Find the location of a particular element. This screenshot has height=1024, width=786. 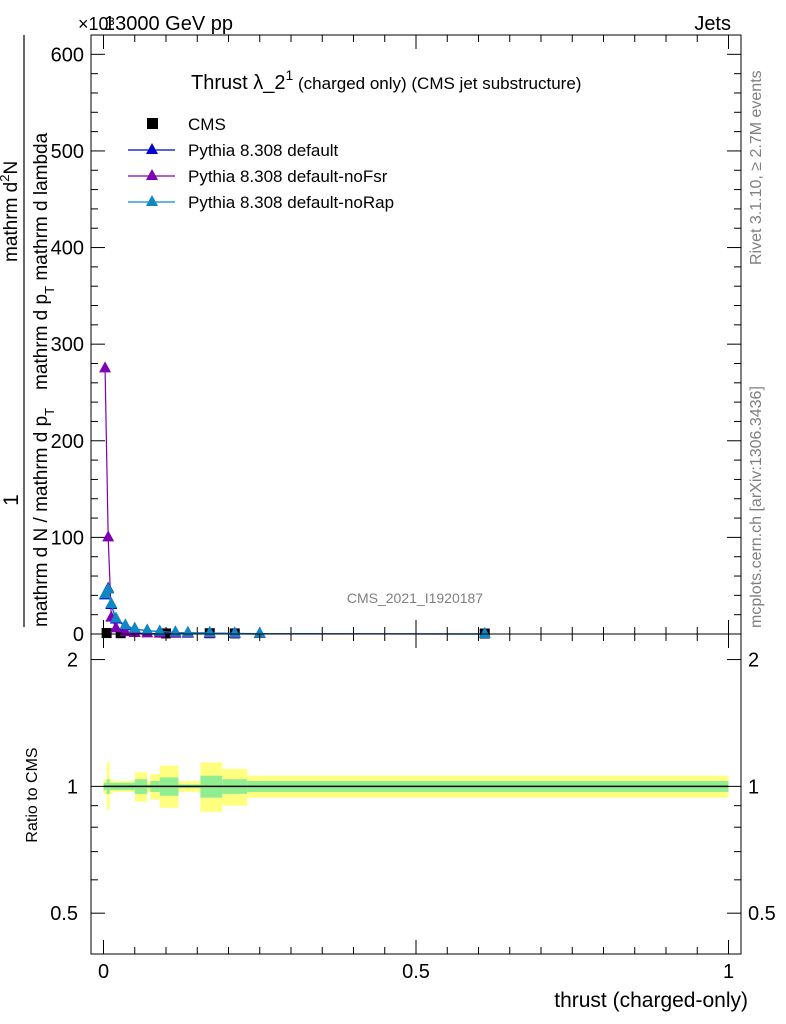

x-tick-labels: 0 0.5 1 is located at coordinates (416, 972).